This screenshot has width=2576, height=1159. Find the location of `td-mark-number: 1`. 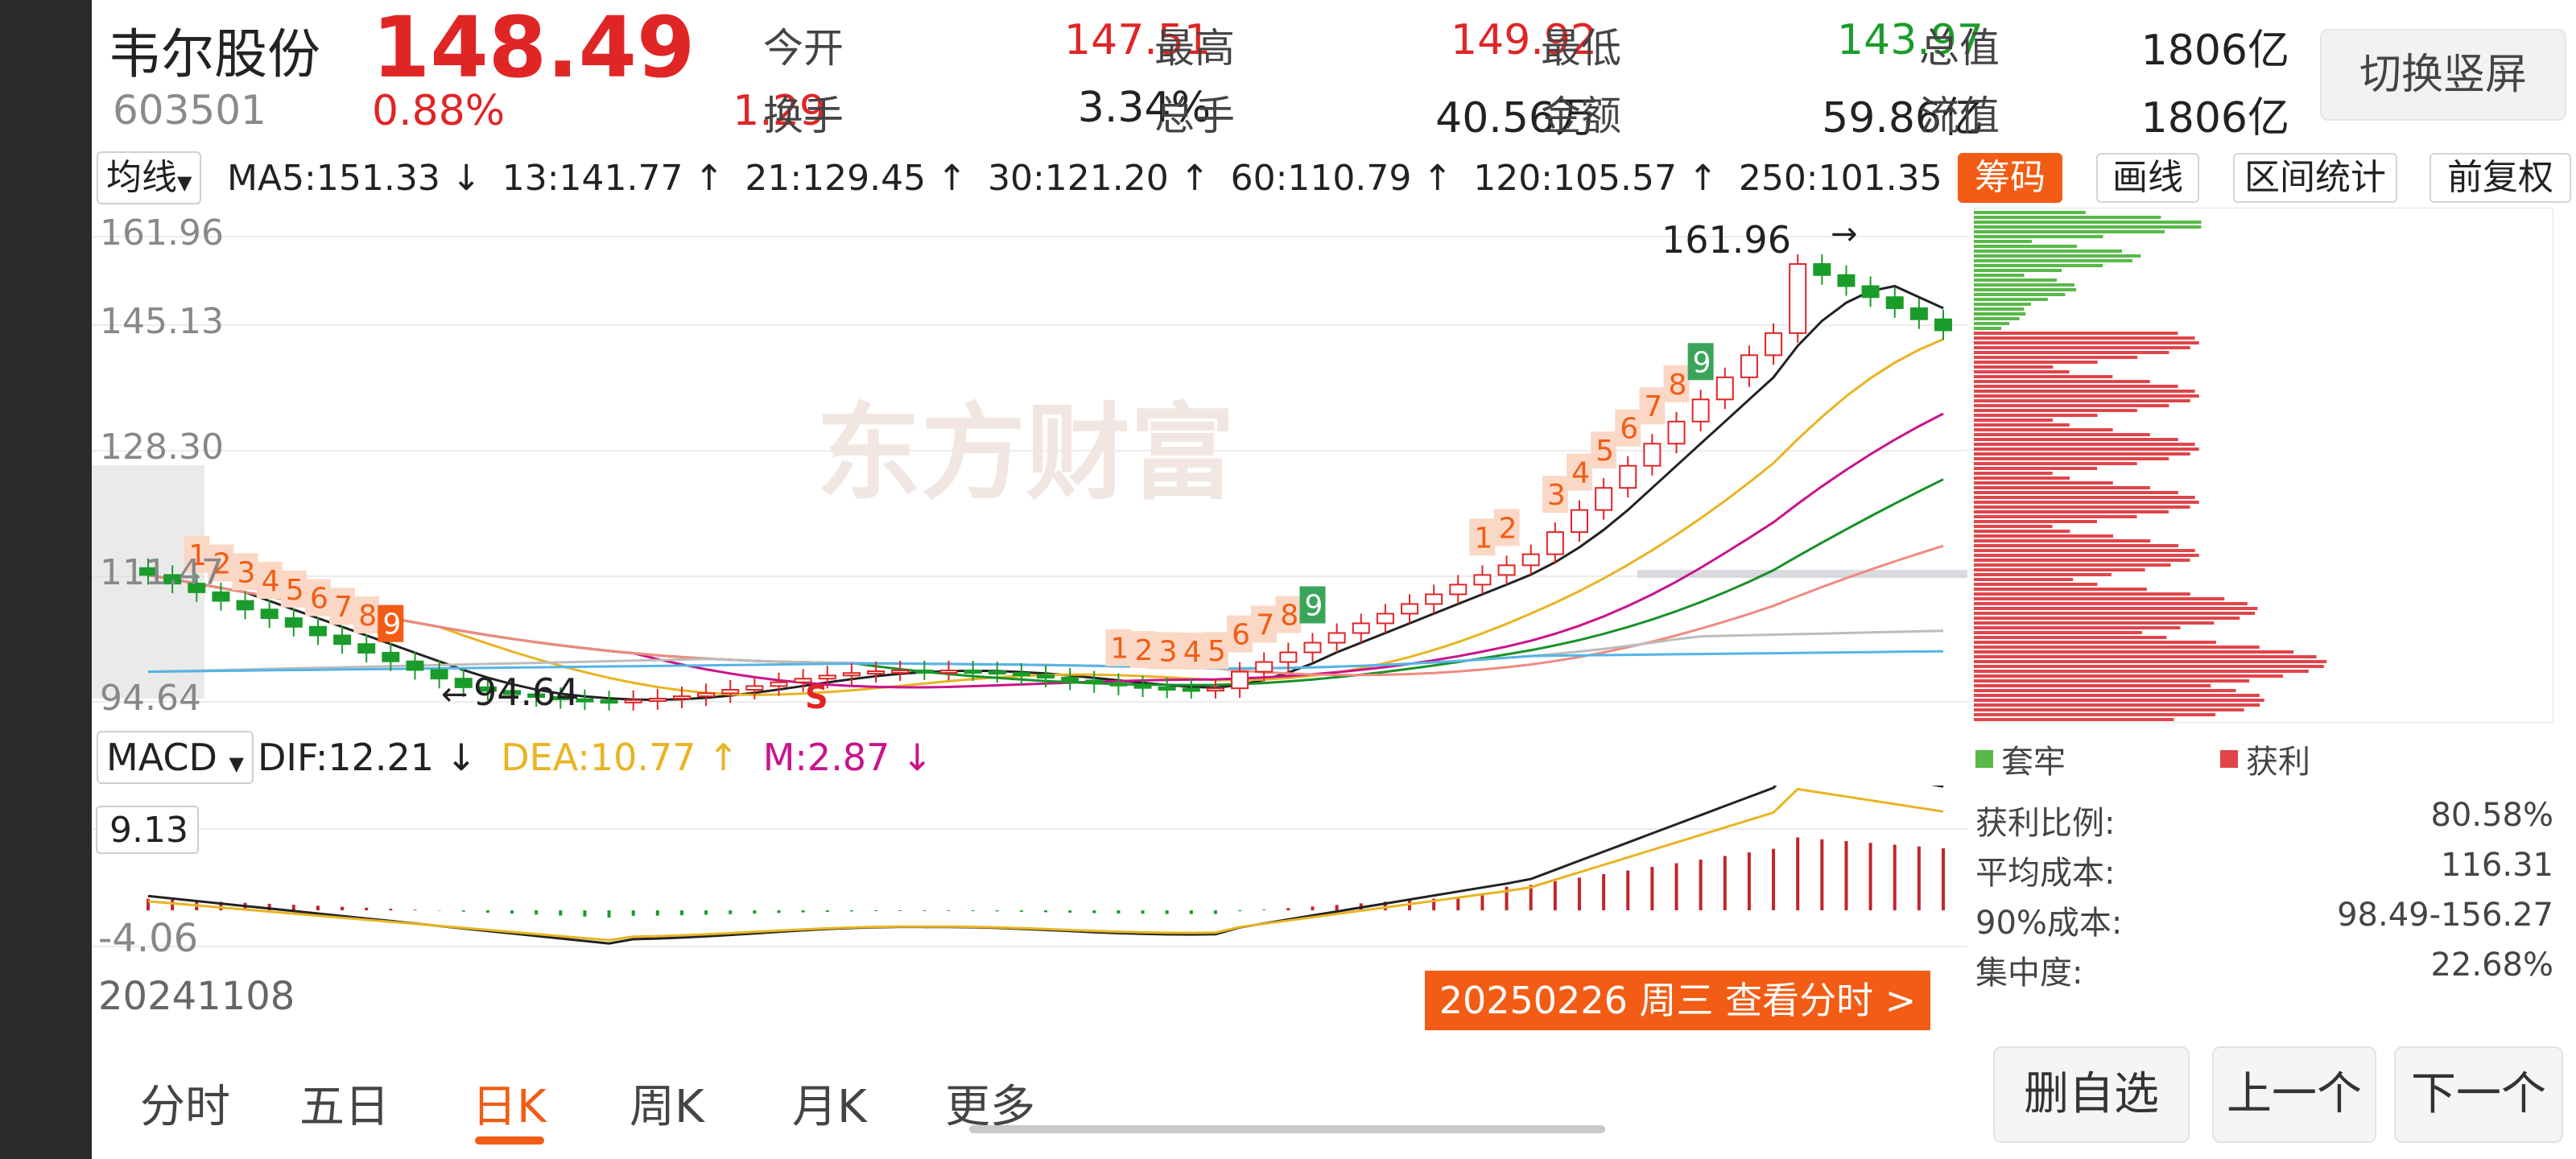

td-mark-number: 1 is located at coordinates (1119, 649).